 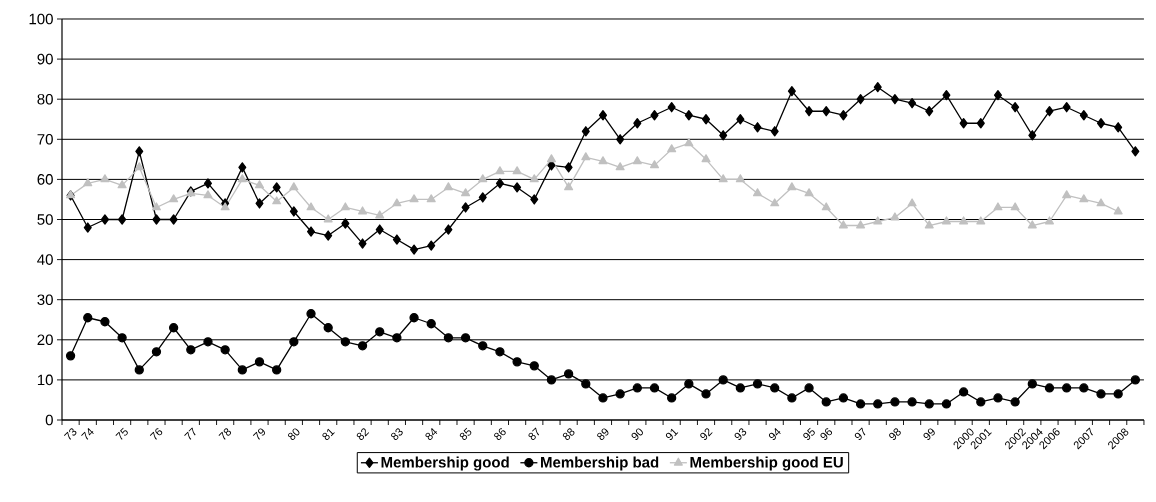 What do you see at coordinates (41, 19) in the screenshot?
I see `y-tick-label: 100` at bounding box center [41, 19].